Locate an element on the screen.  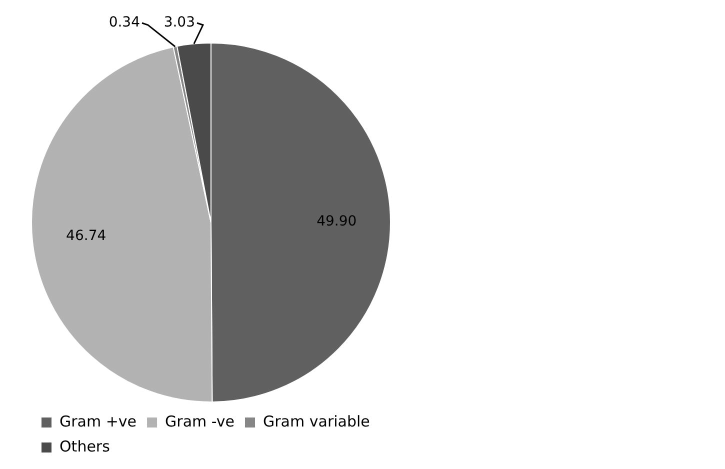
legend-label: Gram +ve is located at coordinates (98, 421).